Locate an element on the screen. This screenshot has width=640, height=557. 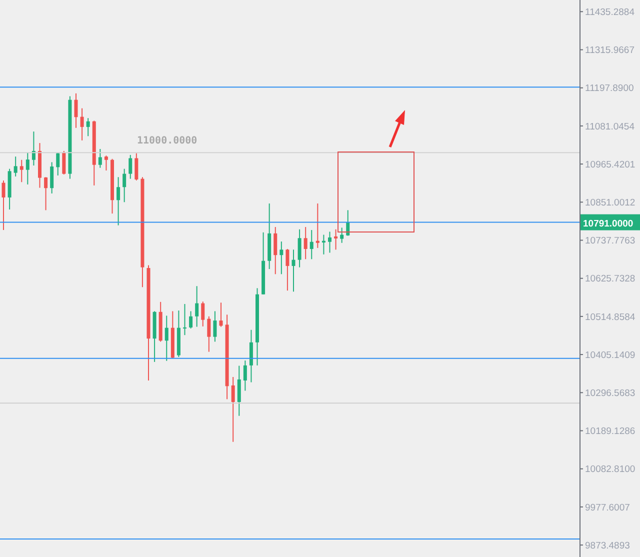
y-tick-label: 10189.1286 is located at coordinates (610, 432).